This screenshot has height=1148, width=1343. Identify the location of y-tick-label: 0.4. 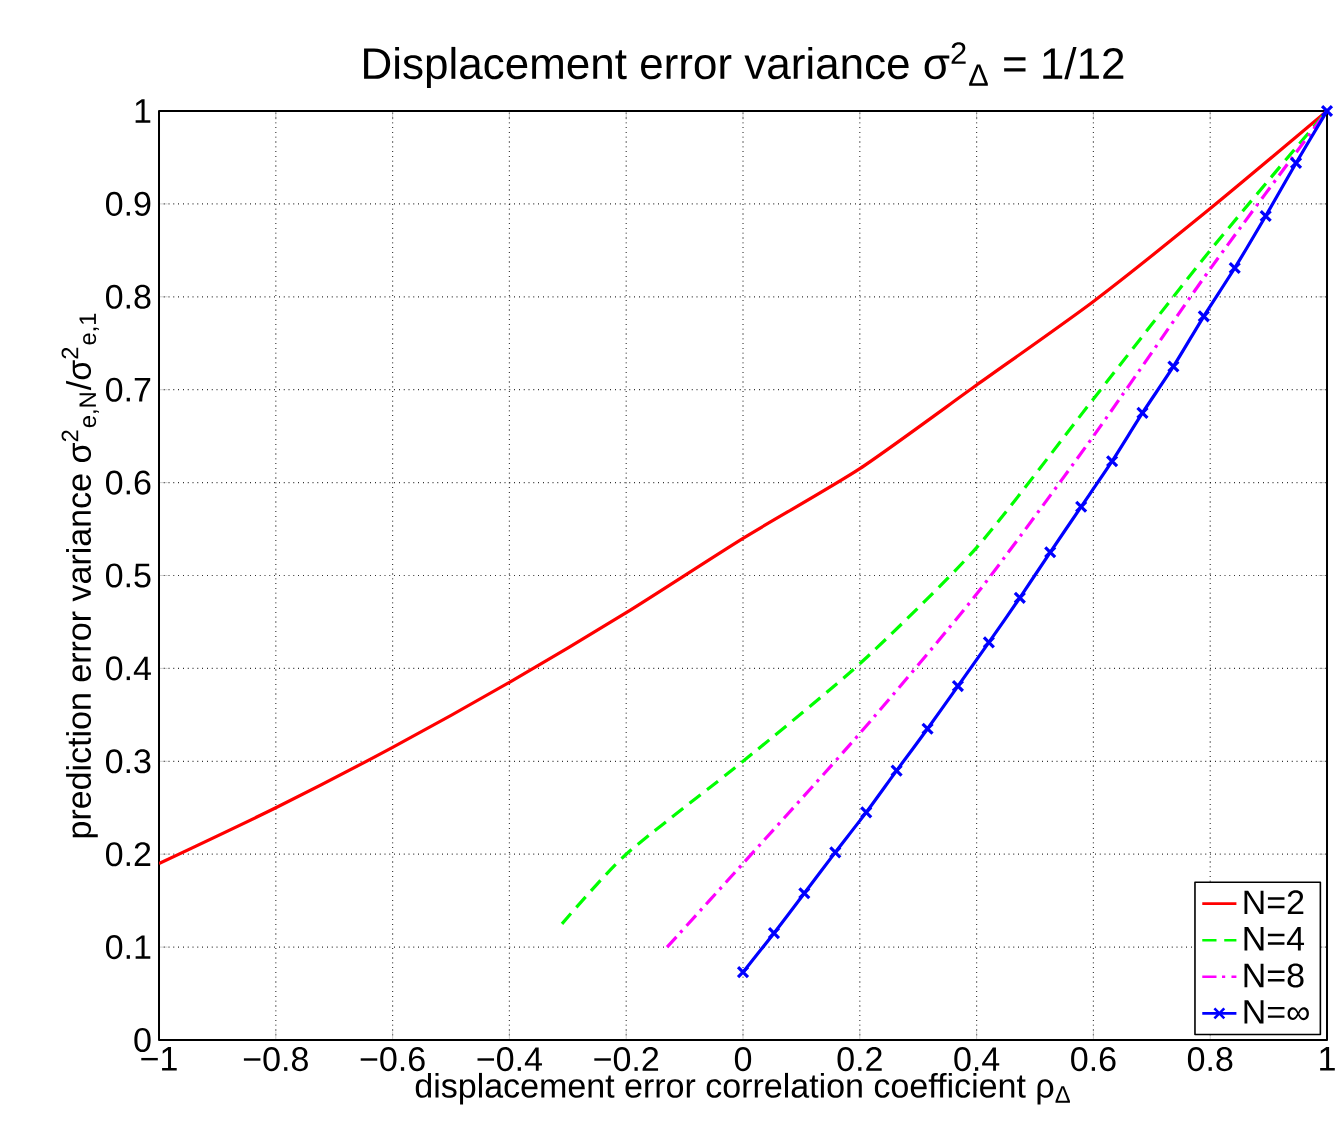
(128, 668).